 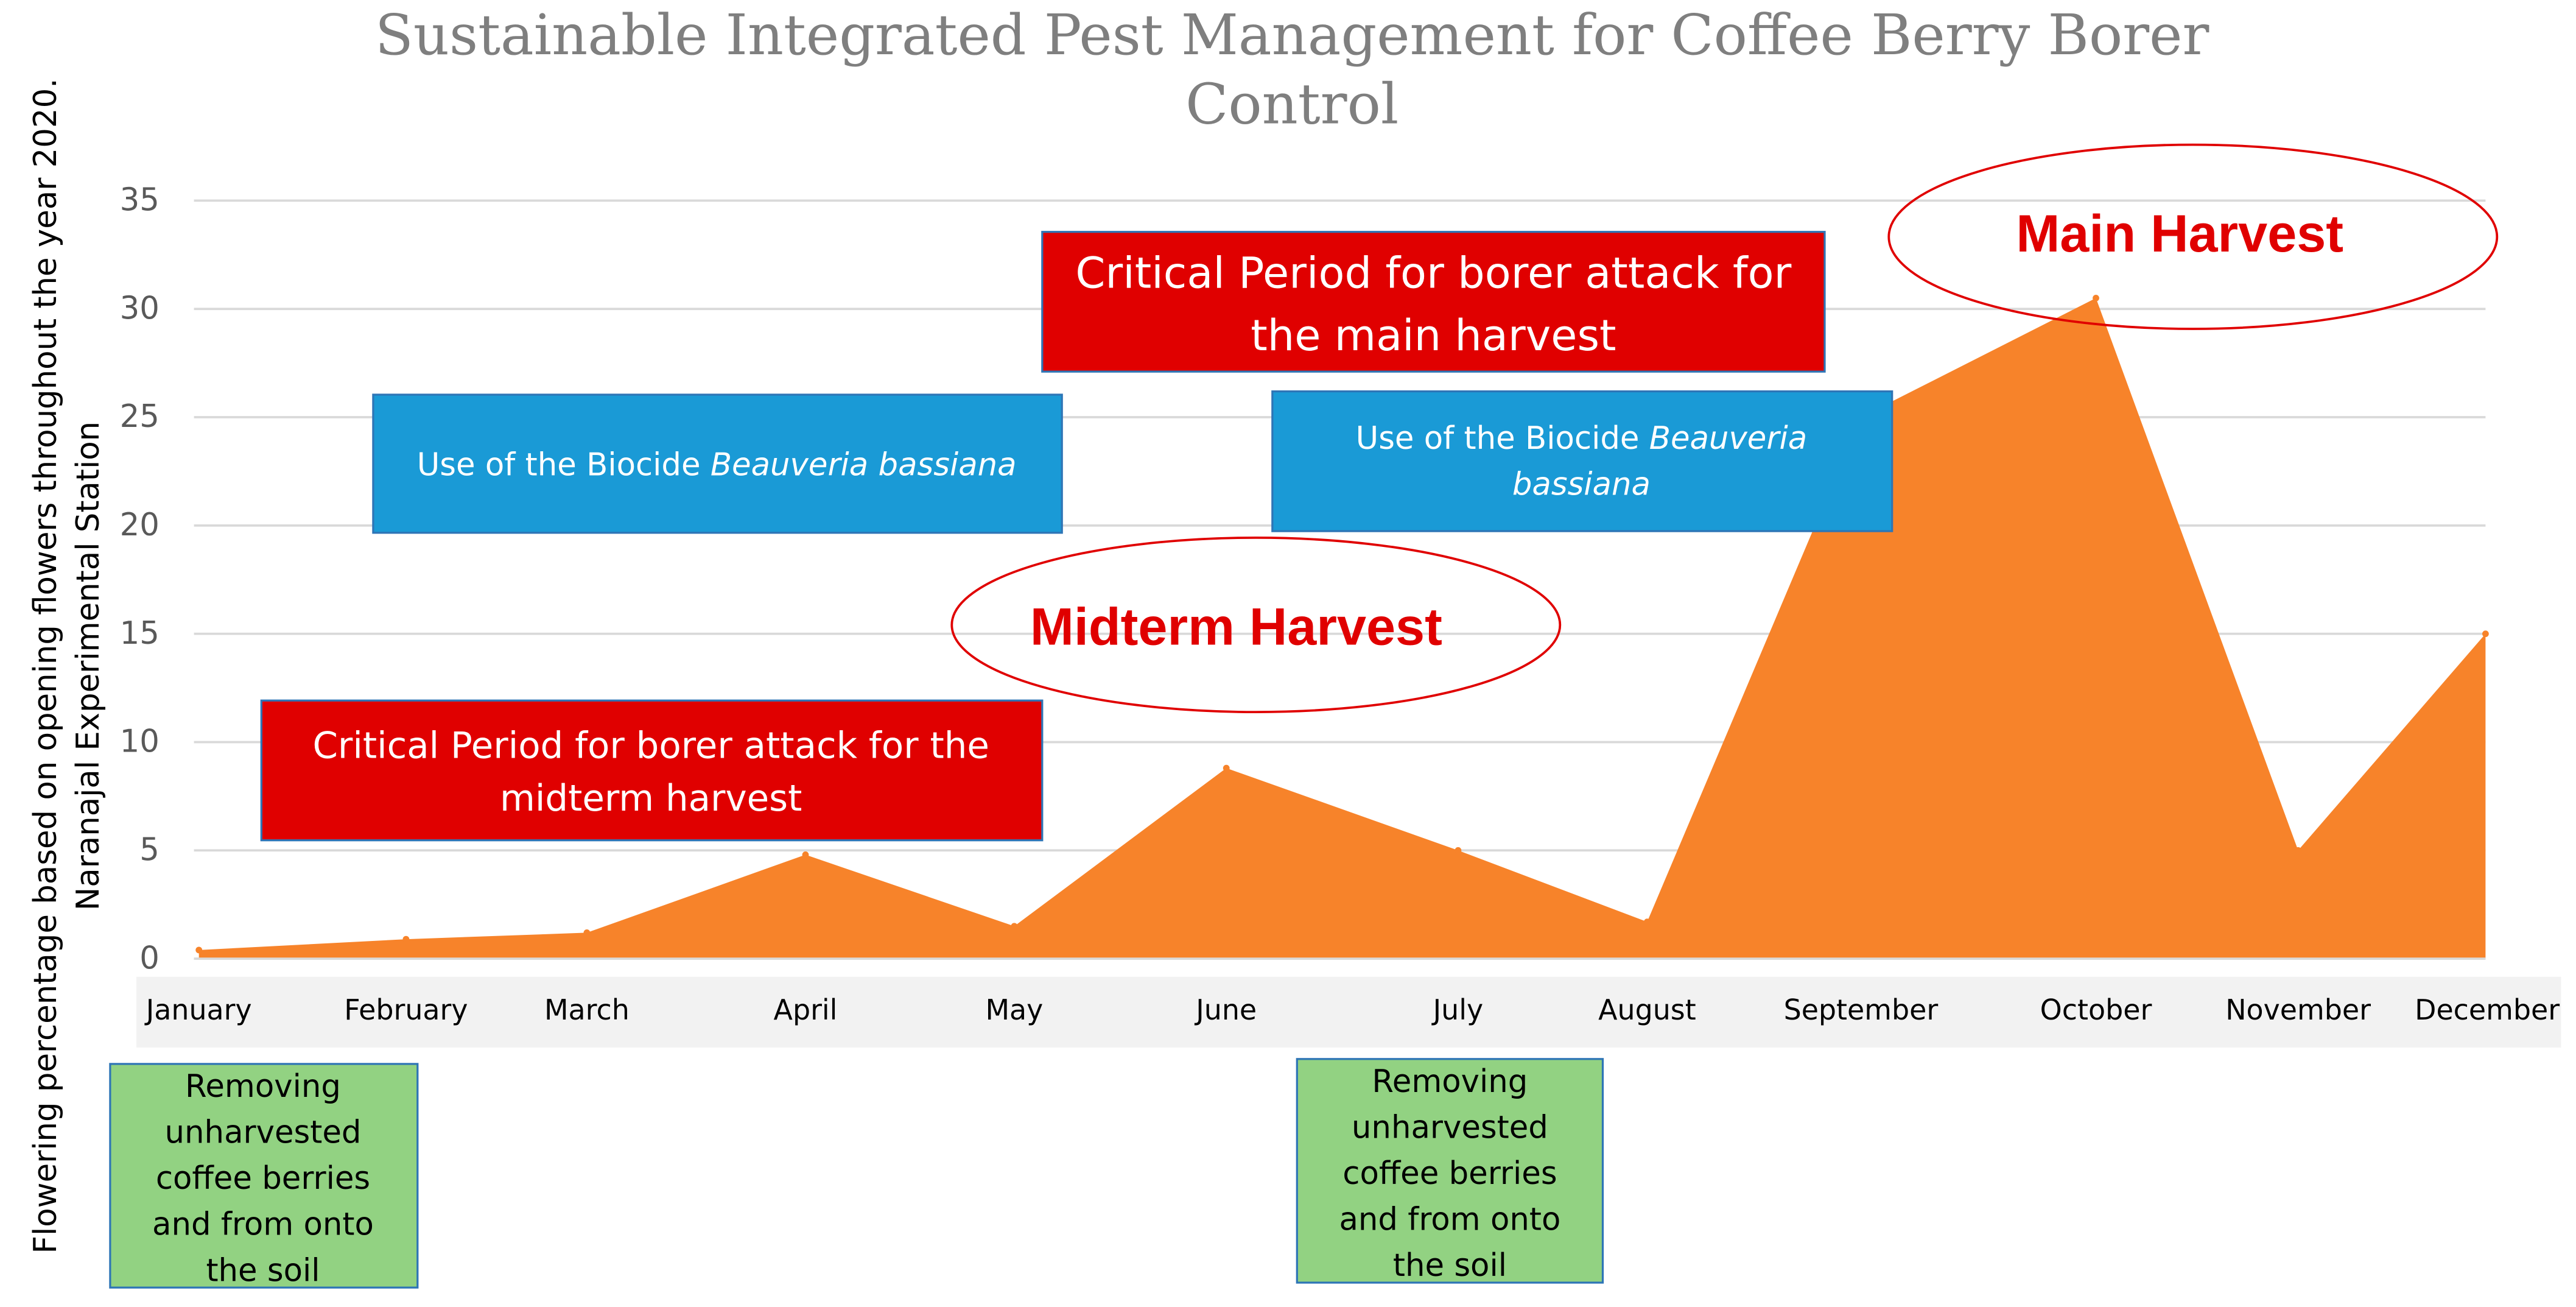 What do you see at coordinates (89, 666) in the screenshot?
I see `y-axis-label-line-2: Naranajal Experimental Station` at bounding box center [89, 666].